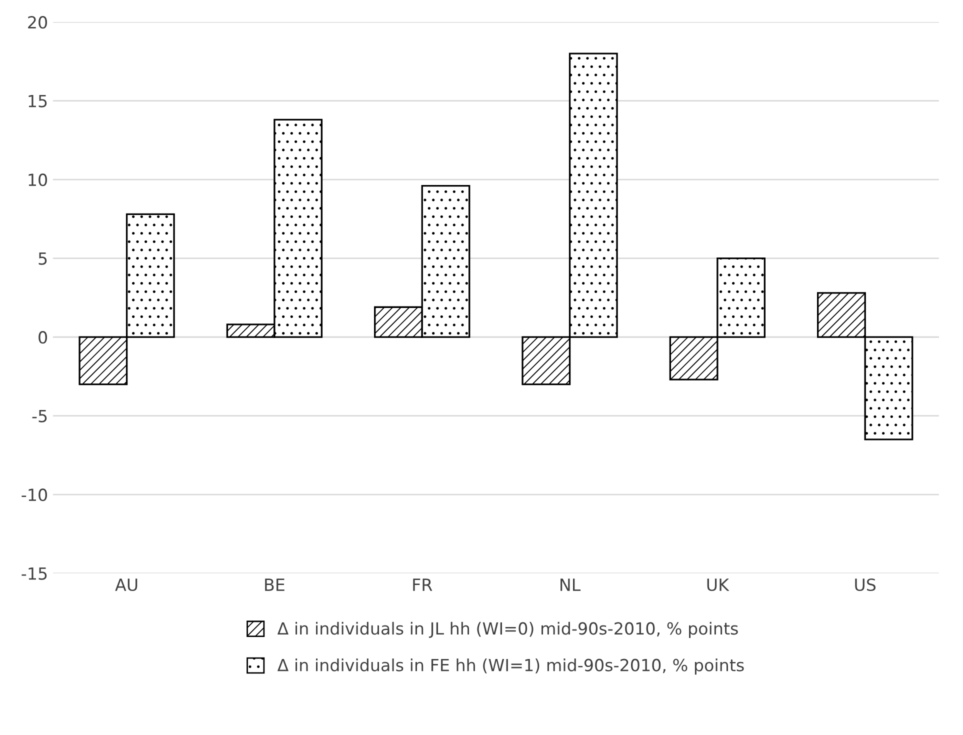 This screenshot has width=963, height=735. I want to click on y-tick-label: 10, so click(37, 180).